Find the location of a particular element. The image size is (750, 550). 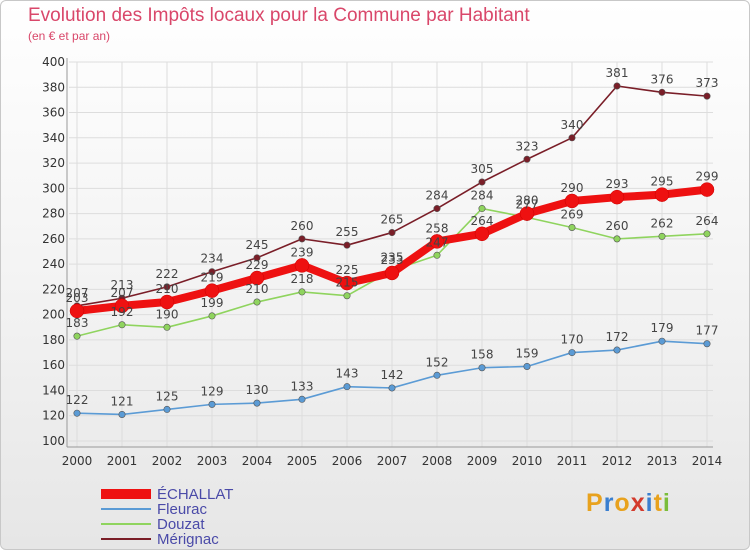

data-label-douzat: 183 is located at coordinates (77, 323).